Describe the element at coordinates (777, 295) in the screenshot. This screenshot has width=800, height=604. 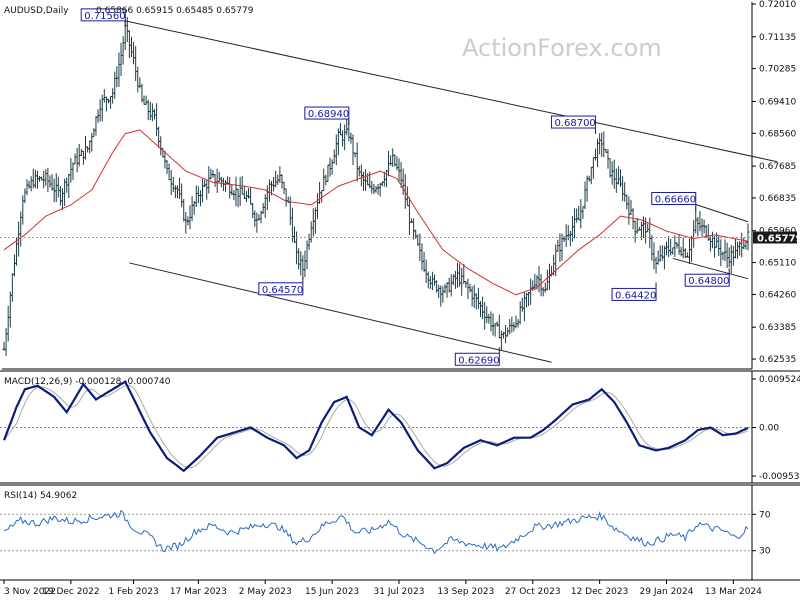
I see `price-tick-label: 0.64260` at that location.